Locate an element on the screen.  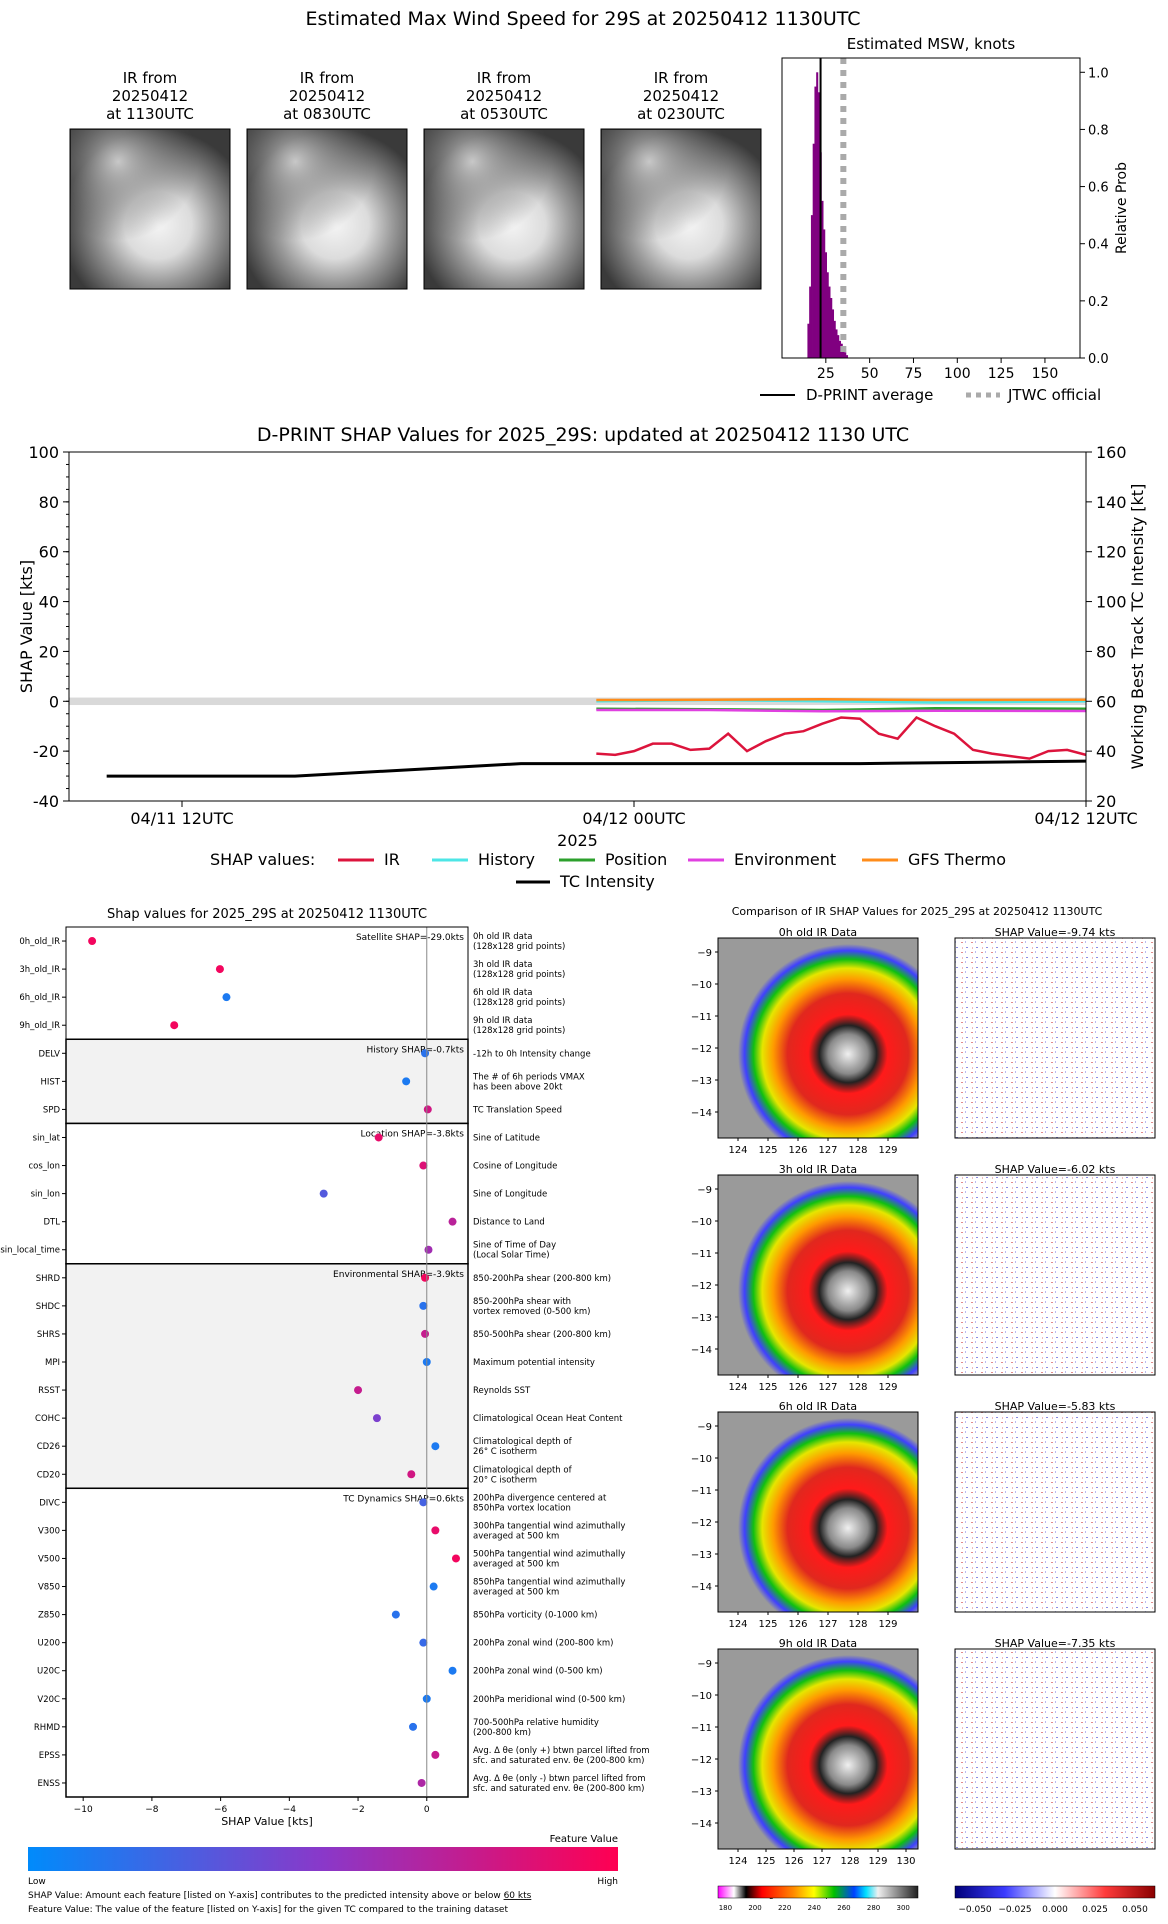
feature-description-line2: 26° C isotherm is located at coordinates (505, 1452).